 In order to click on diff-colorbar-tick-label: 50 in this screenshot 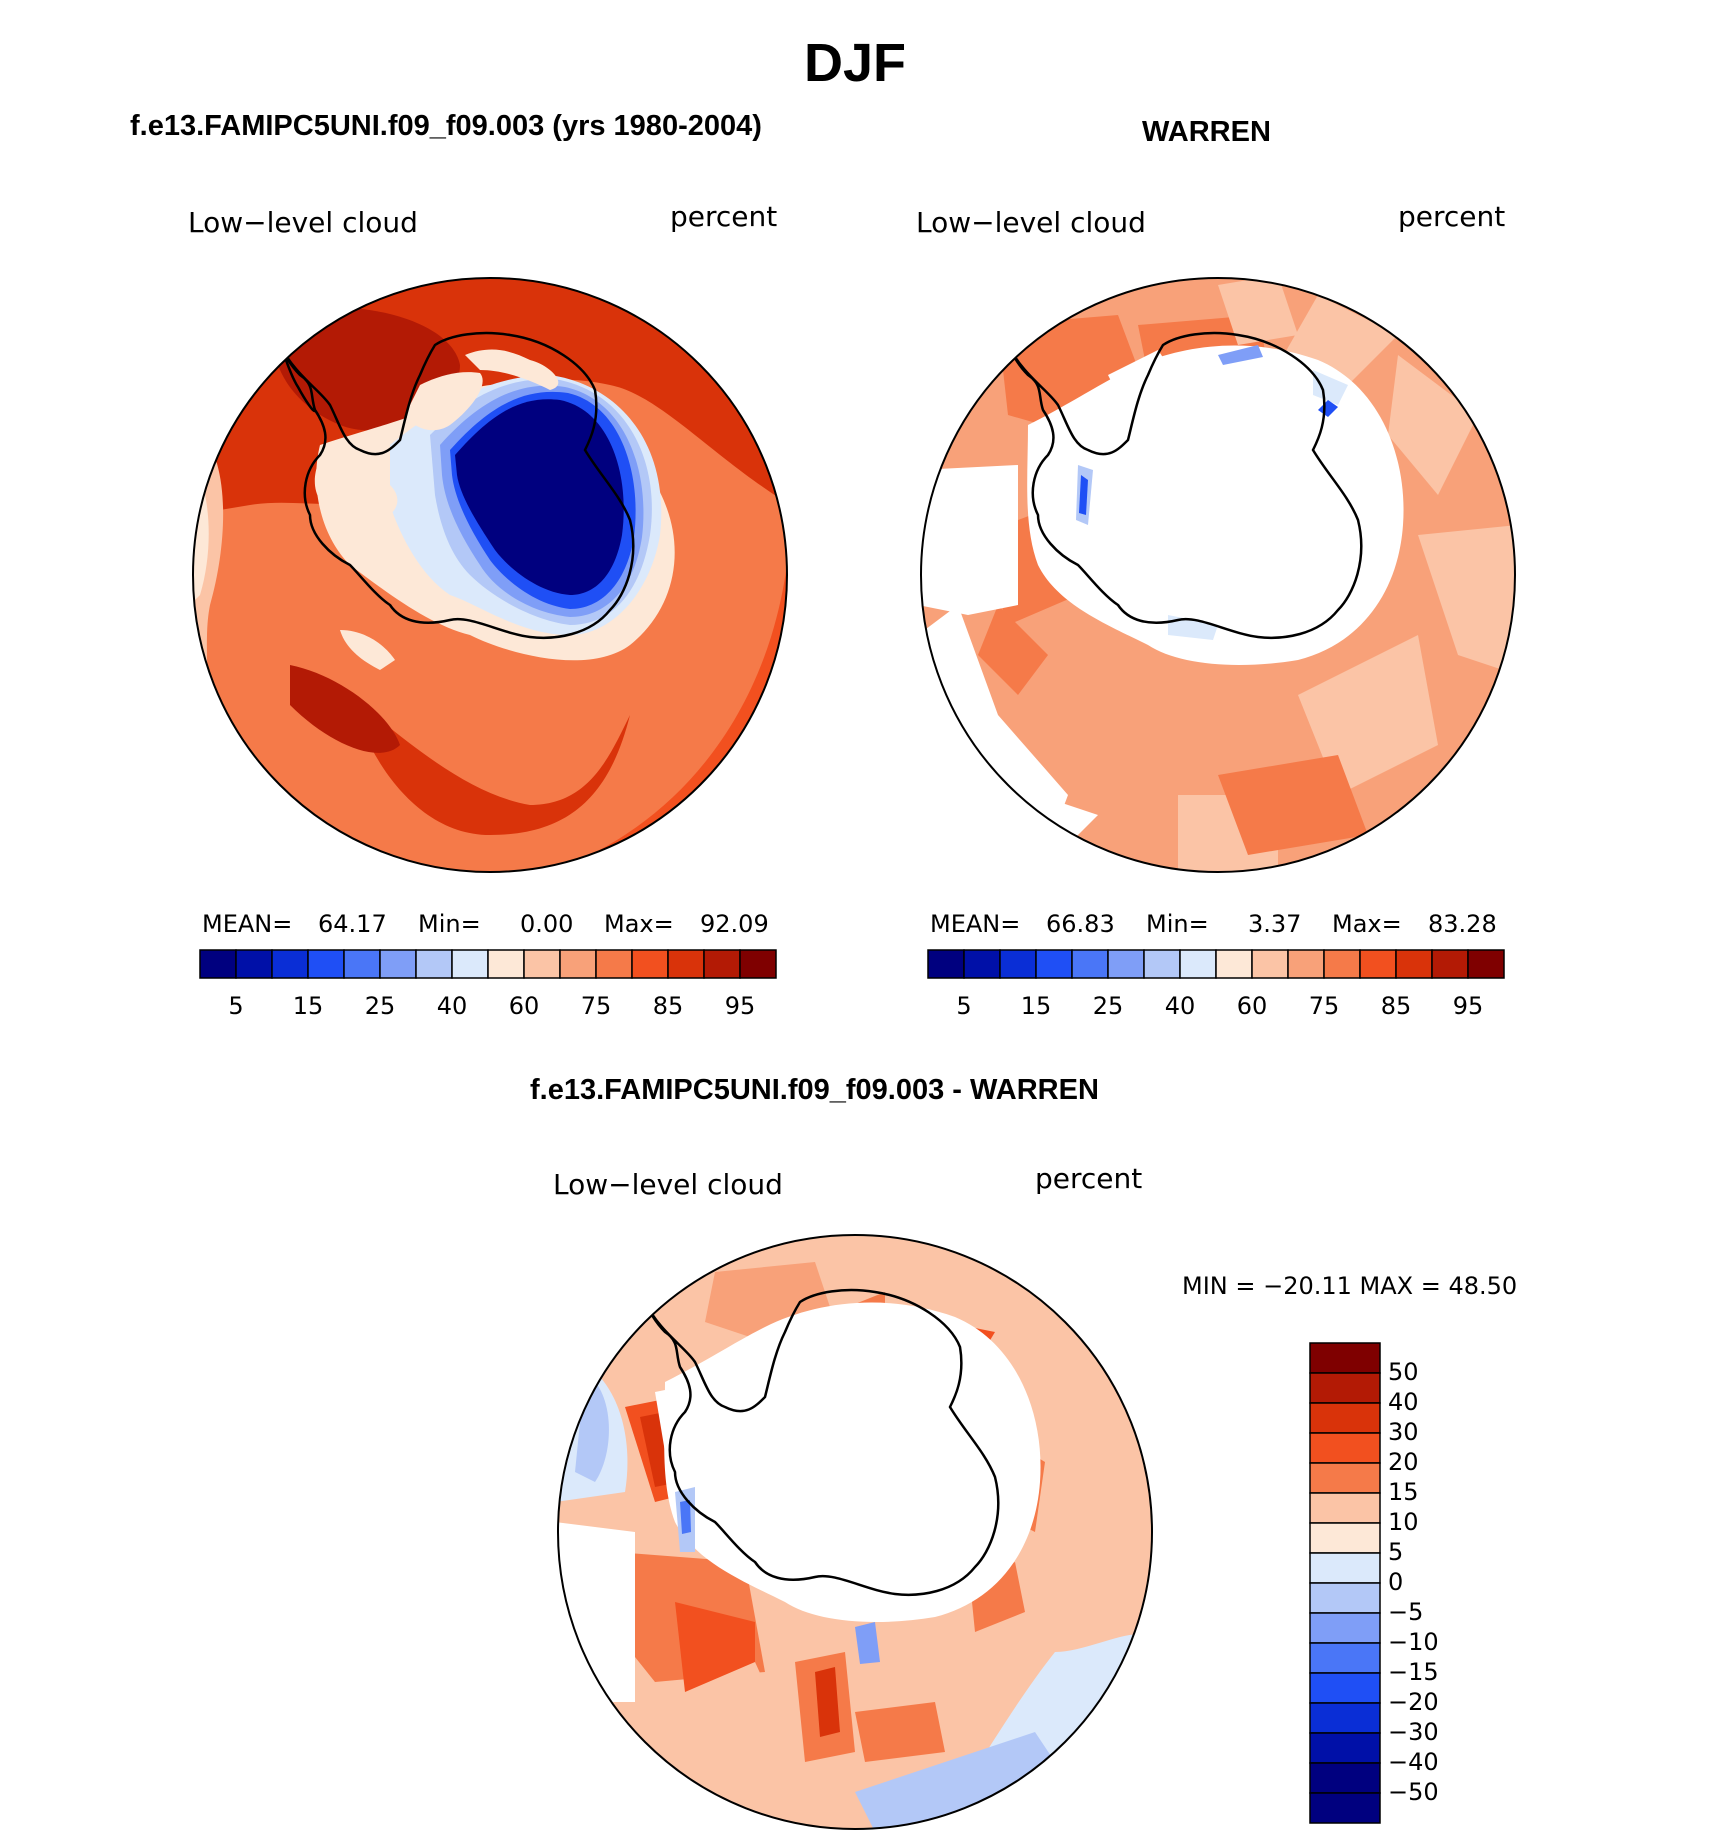, I will do `click(1403, 1372)`.